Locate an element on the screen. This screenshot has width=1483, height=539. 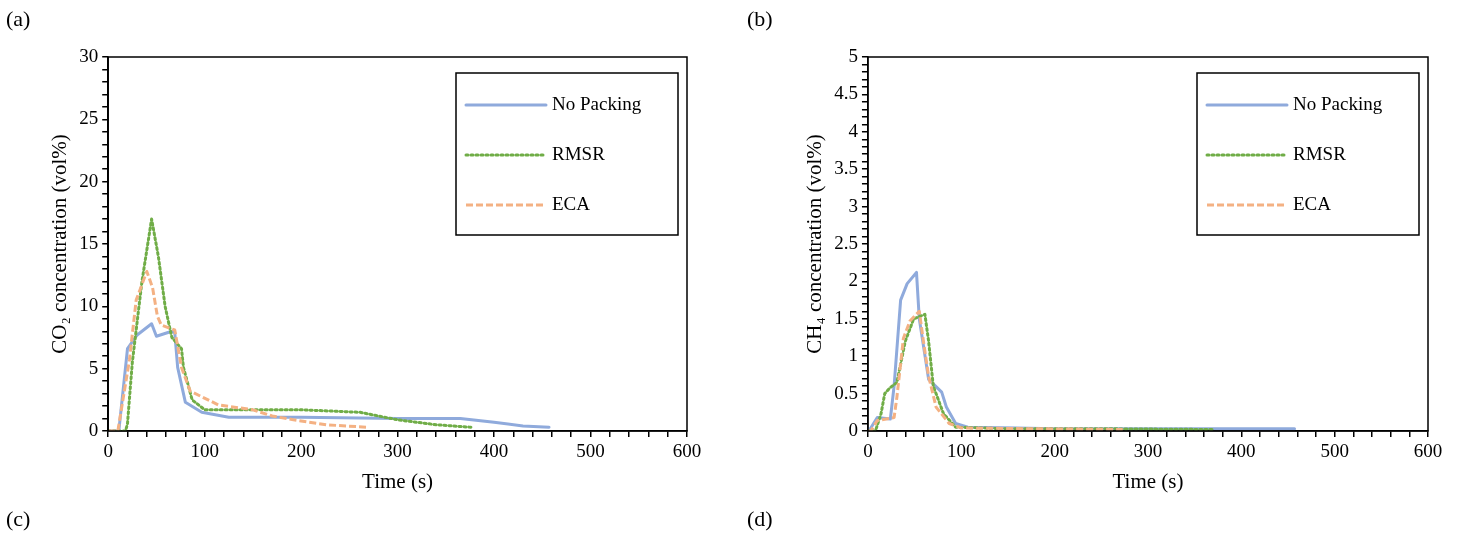
y-tick-label: 25 is located at coordinates (89, 118).